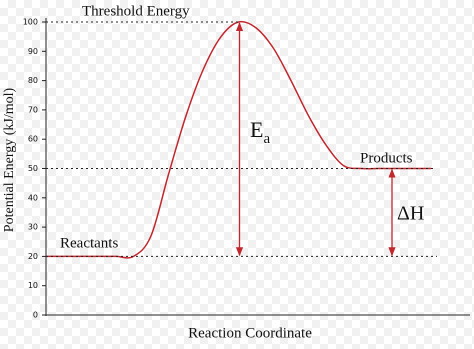 The width and height of the screenshot is (474, 349). What do you see at coordinates (33, 227) in the screenshot?
I see `y-tick-label: 30` at bounding box center [33, 227].